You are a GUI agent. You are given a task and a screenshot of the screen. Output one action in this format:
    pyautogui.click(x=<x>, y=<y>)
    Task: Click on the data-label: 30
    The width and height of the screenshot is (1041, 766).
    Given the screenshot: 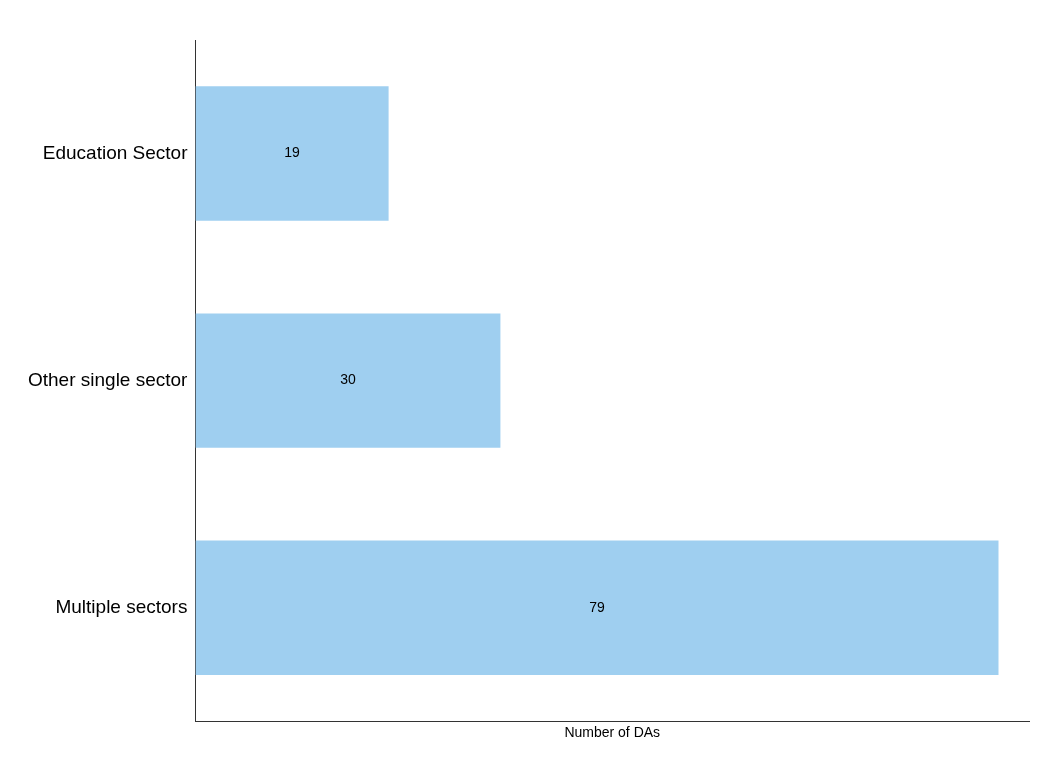 What is the action you would take?
    pyautogui.click(x=348, y=379)
    